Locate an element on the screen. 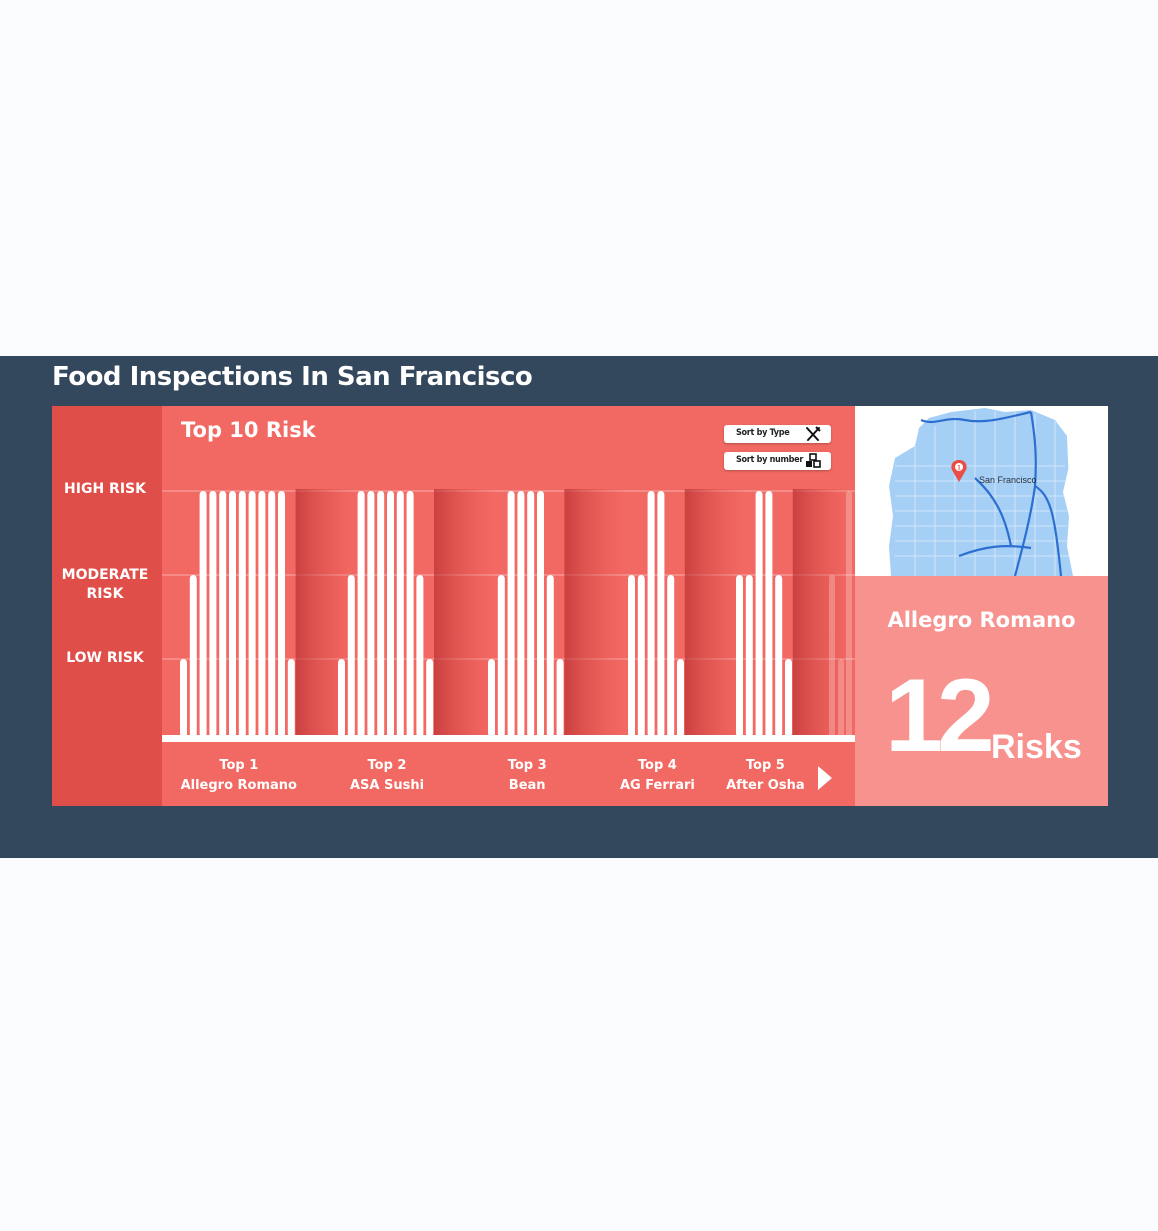  detail-risk-unit: Risks is located at coordinates (1036, 747).